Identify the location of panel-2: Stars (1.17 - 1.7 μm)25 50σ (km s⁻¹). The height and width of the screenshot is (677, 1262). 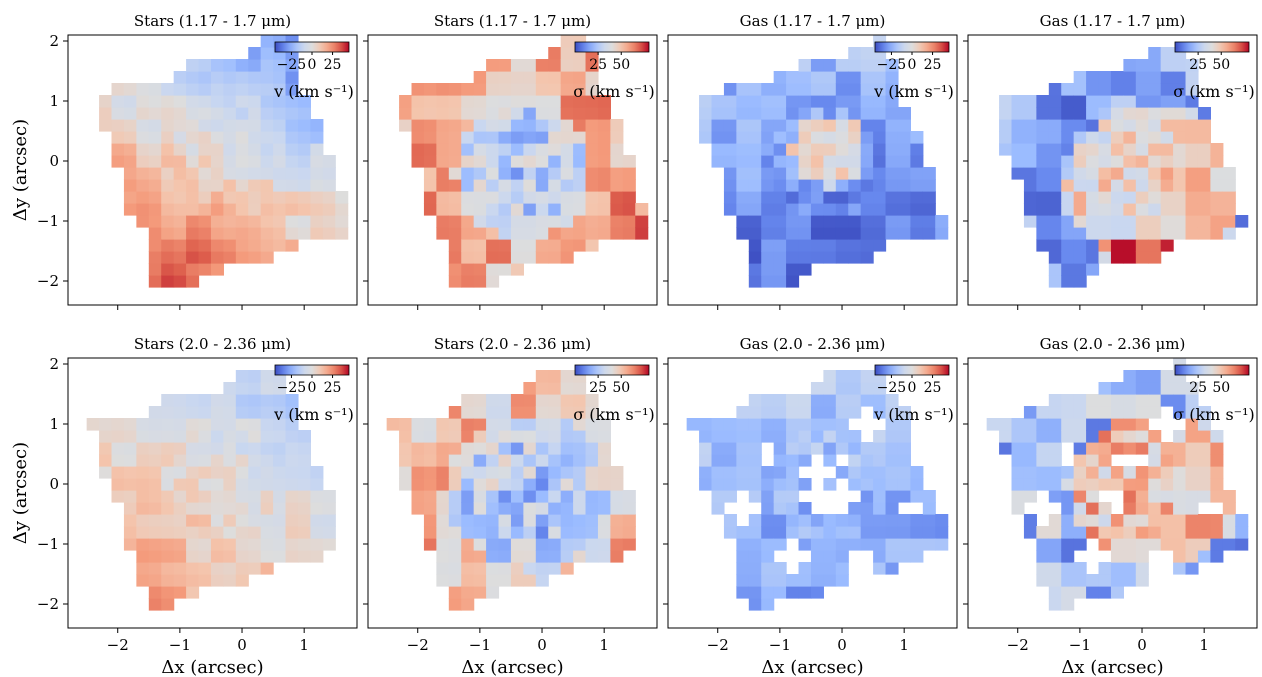
(510, 161).